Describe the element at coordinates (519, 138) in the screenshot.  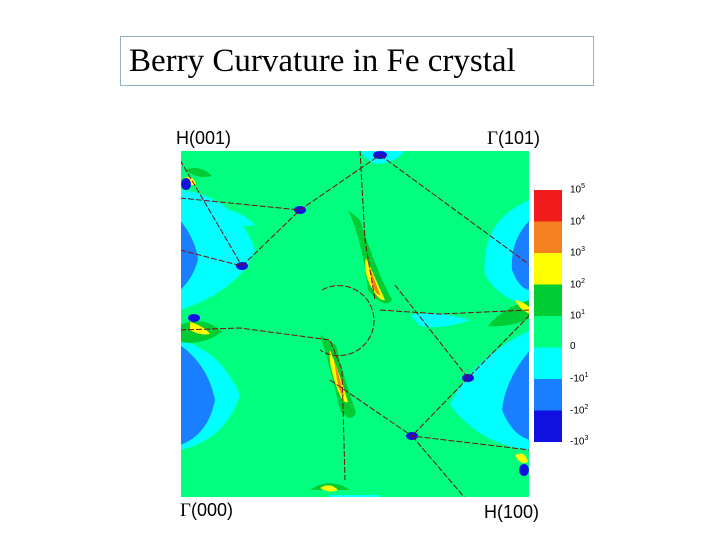
I see `corner-text: (101)` at that location.